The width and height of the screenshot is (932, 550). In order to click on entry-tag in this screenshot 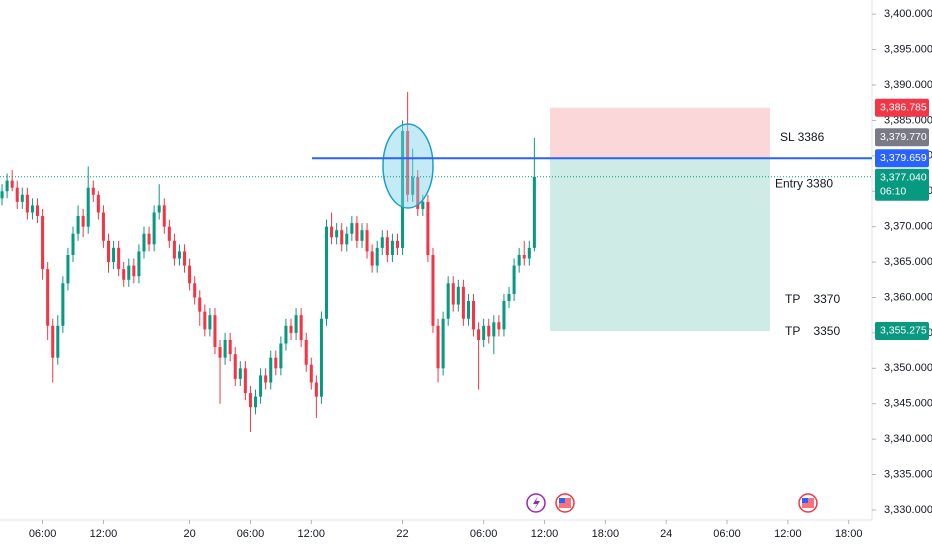, I will do `click(902, 137)`.